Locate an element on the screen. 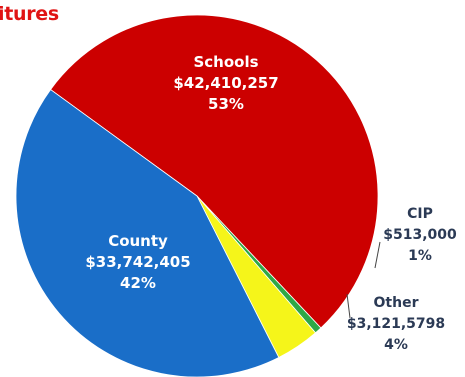  slice-label-cip-percent-label: 1% is located at coordinates (420, 256).